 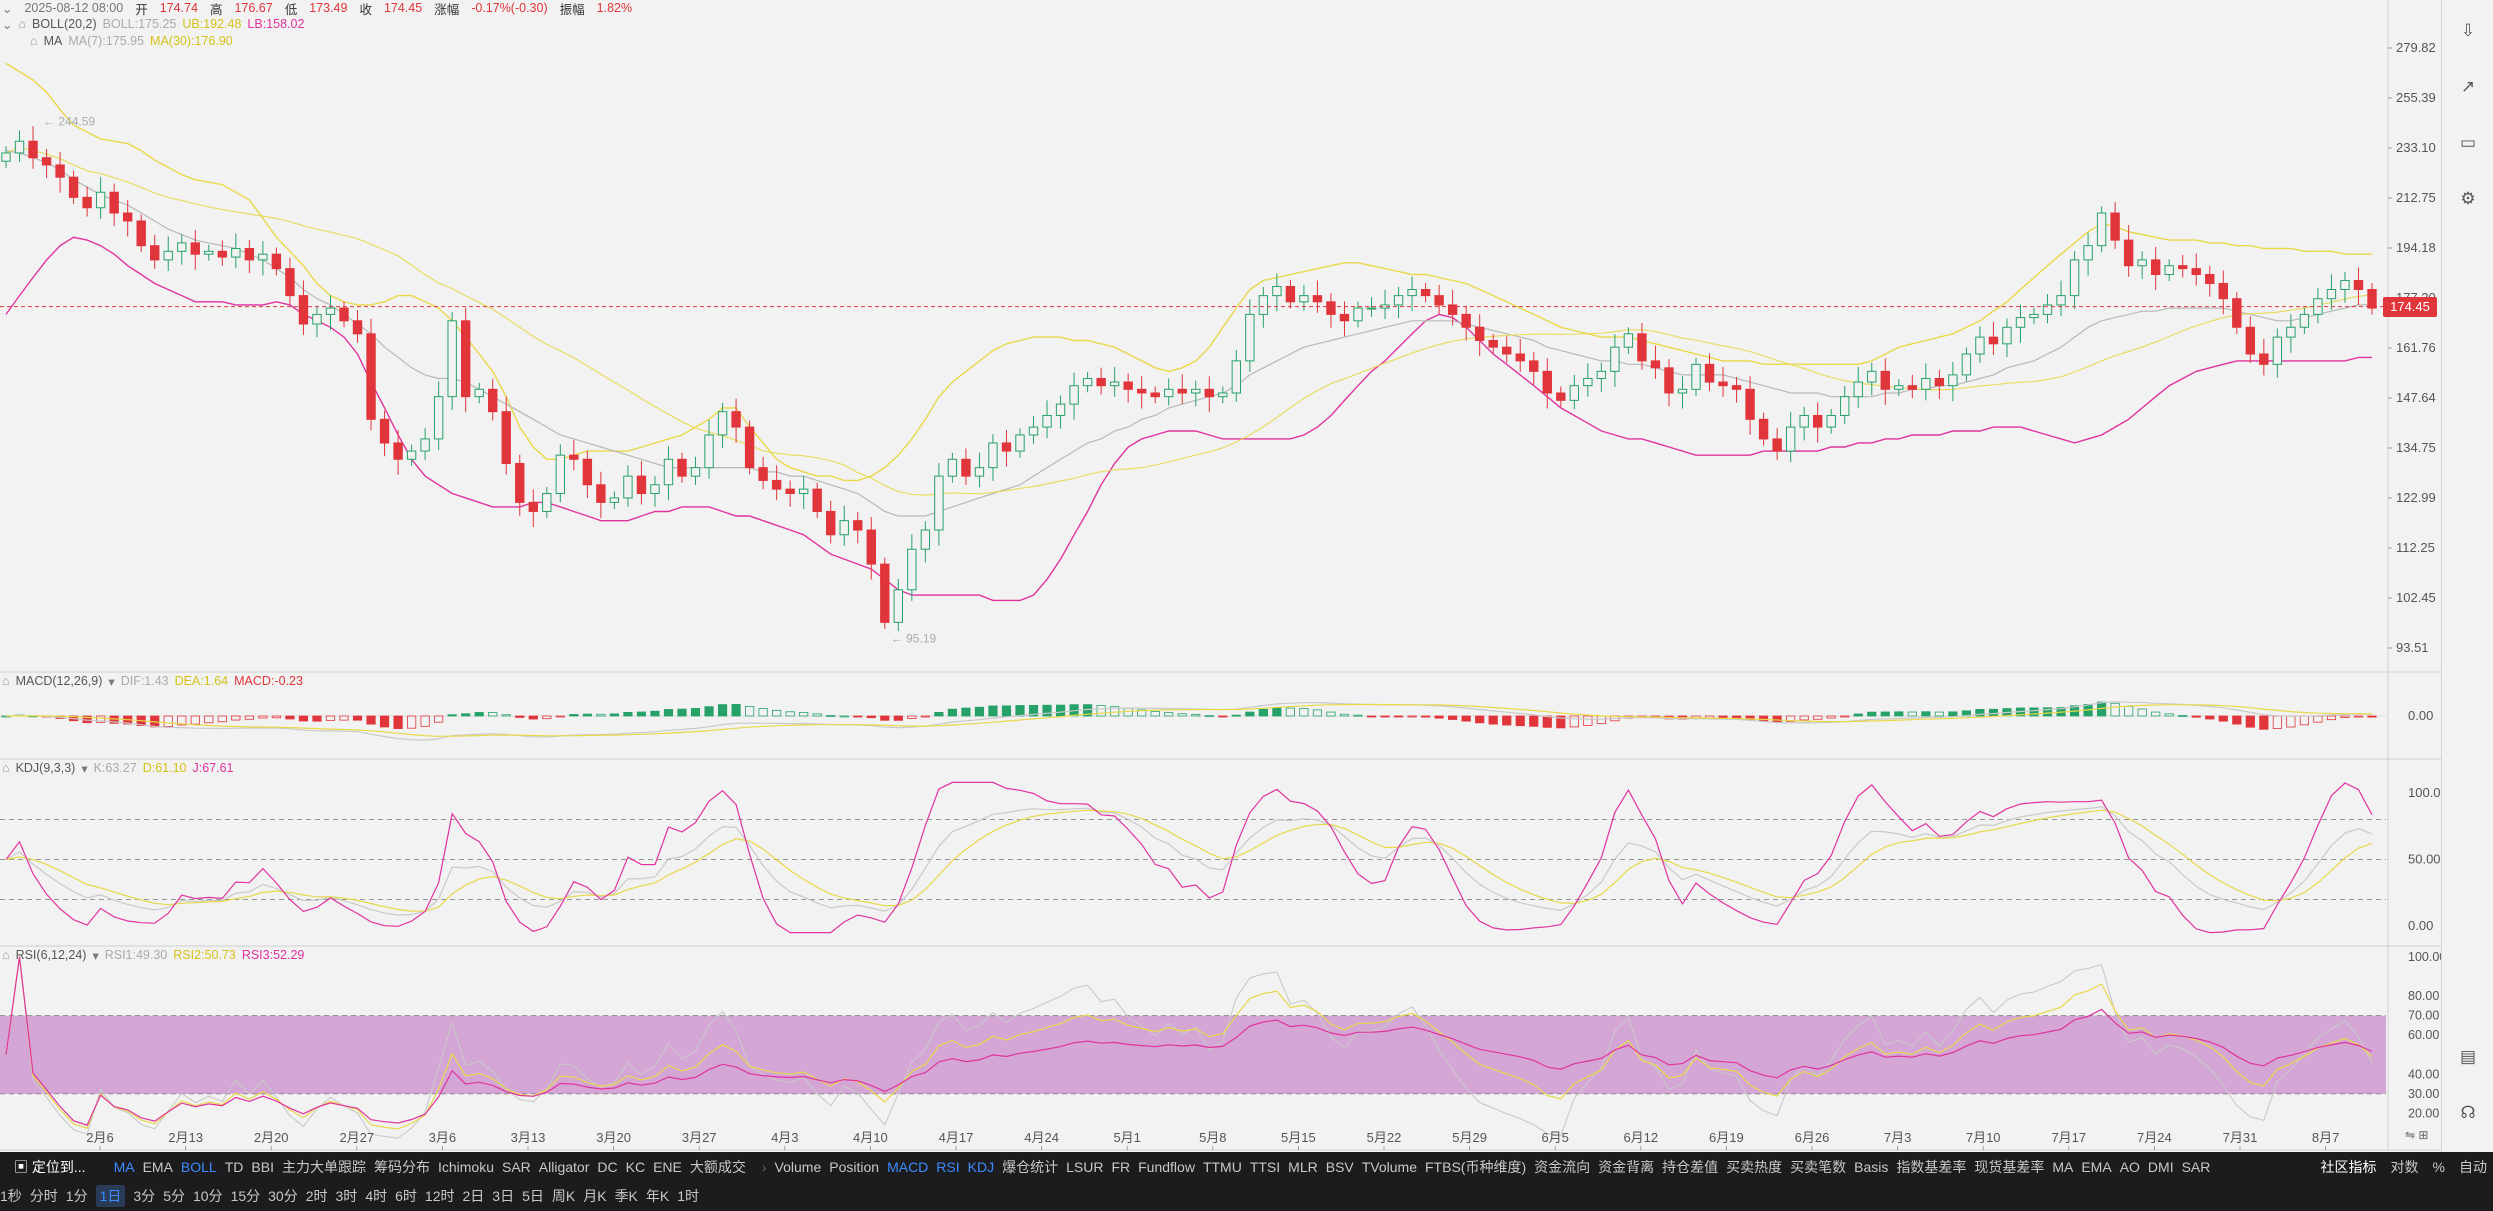 What do you see at coordinates (1562, 1167) in the screenshot?
I see `sub-indicator-15: 资金流向` at bounding box center [1562, 1167].